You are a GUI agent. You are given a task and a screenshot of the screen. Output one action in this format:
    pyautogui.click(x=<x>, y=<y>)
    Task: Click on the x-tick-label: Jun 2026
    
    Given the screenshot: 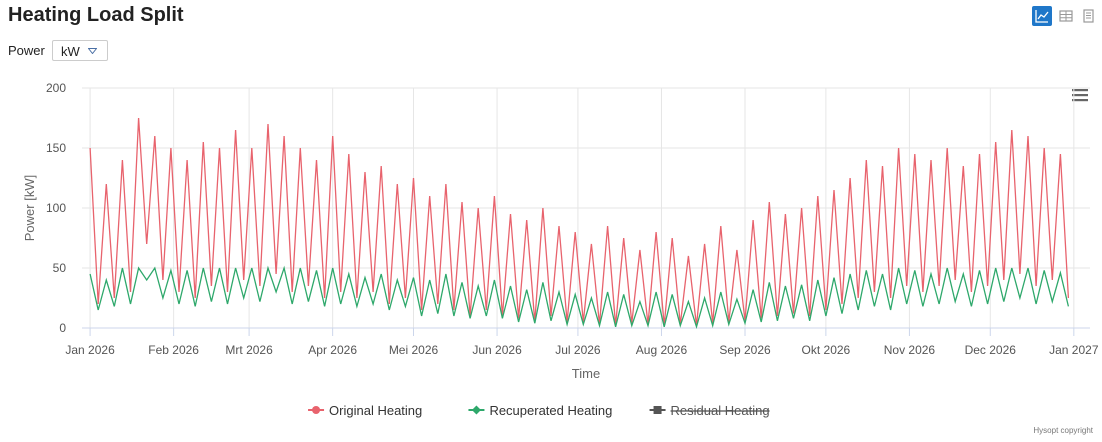 What is the action you would take?
    pyautogui.click(x=497, y=350)
    